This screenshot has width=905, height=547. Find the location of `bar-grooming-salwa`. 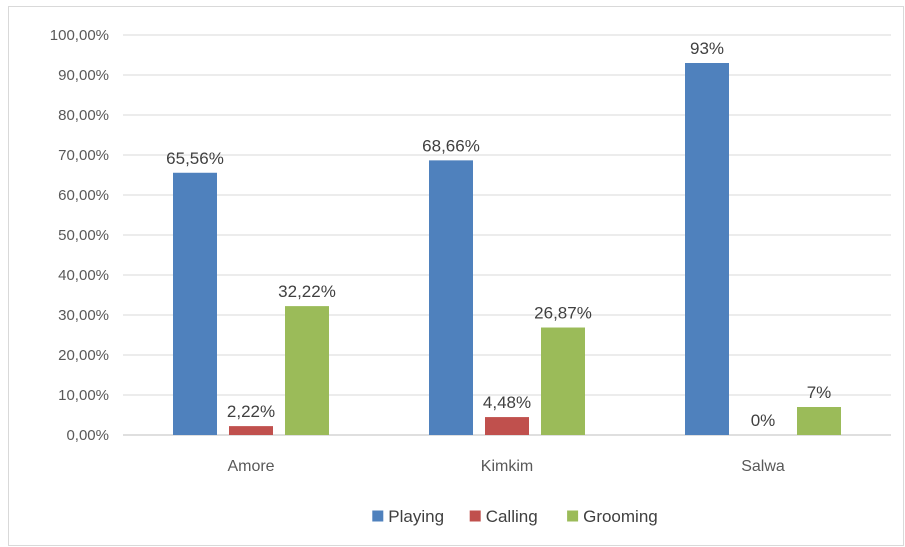

bar-grooming-salwa is located at coordinates (819, 421).